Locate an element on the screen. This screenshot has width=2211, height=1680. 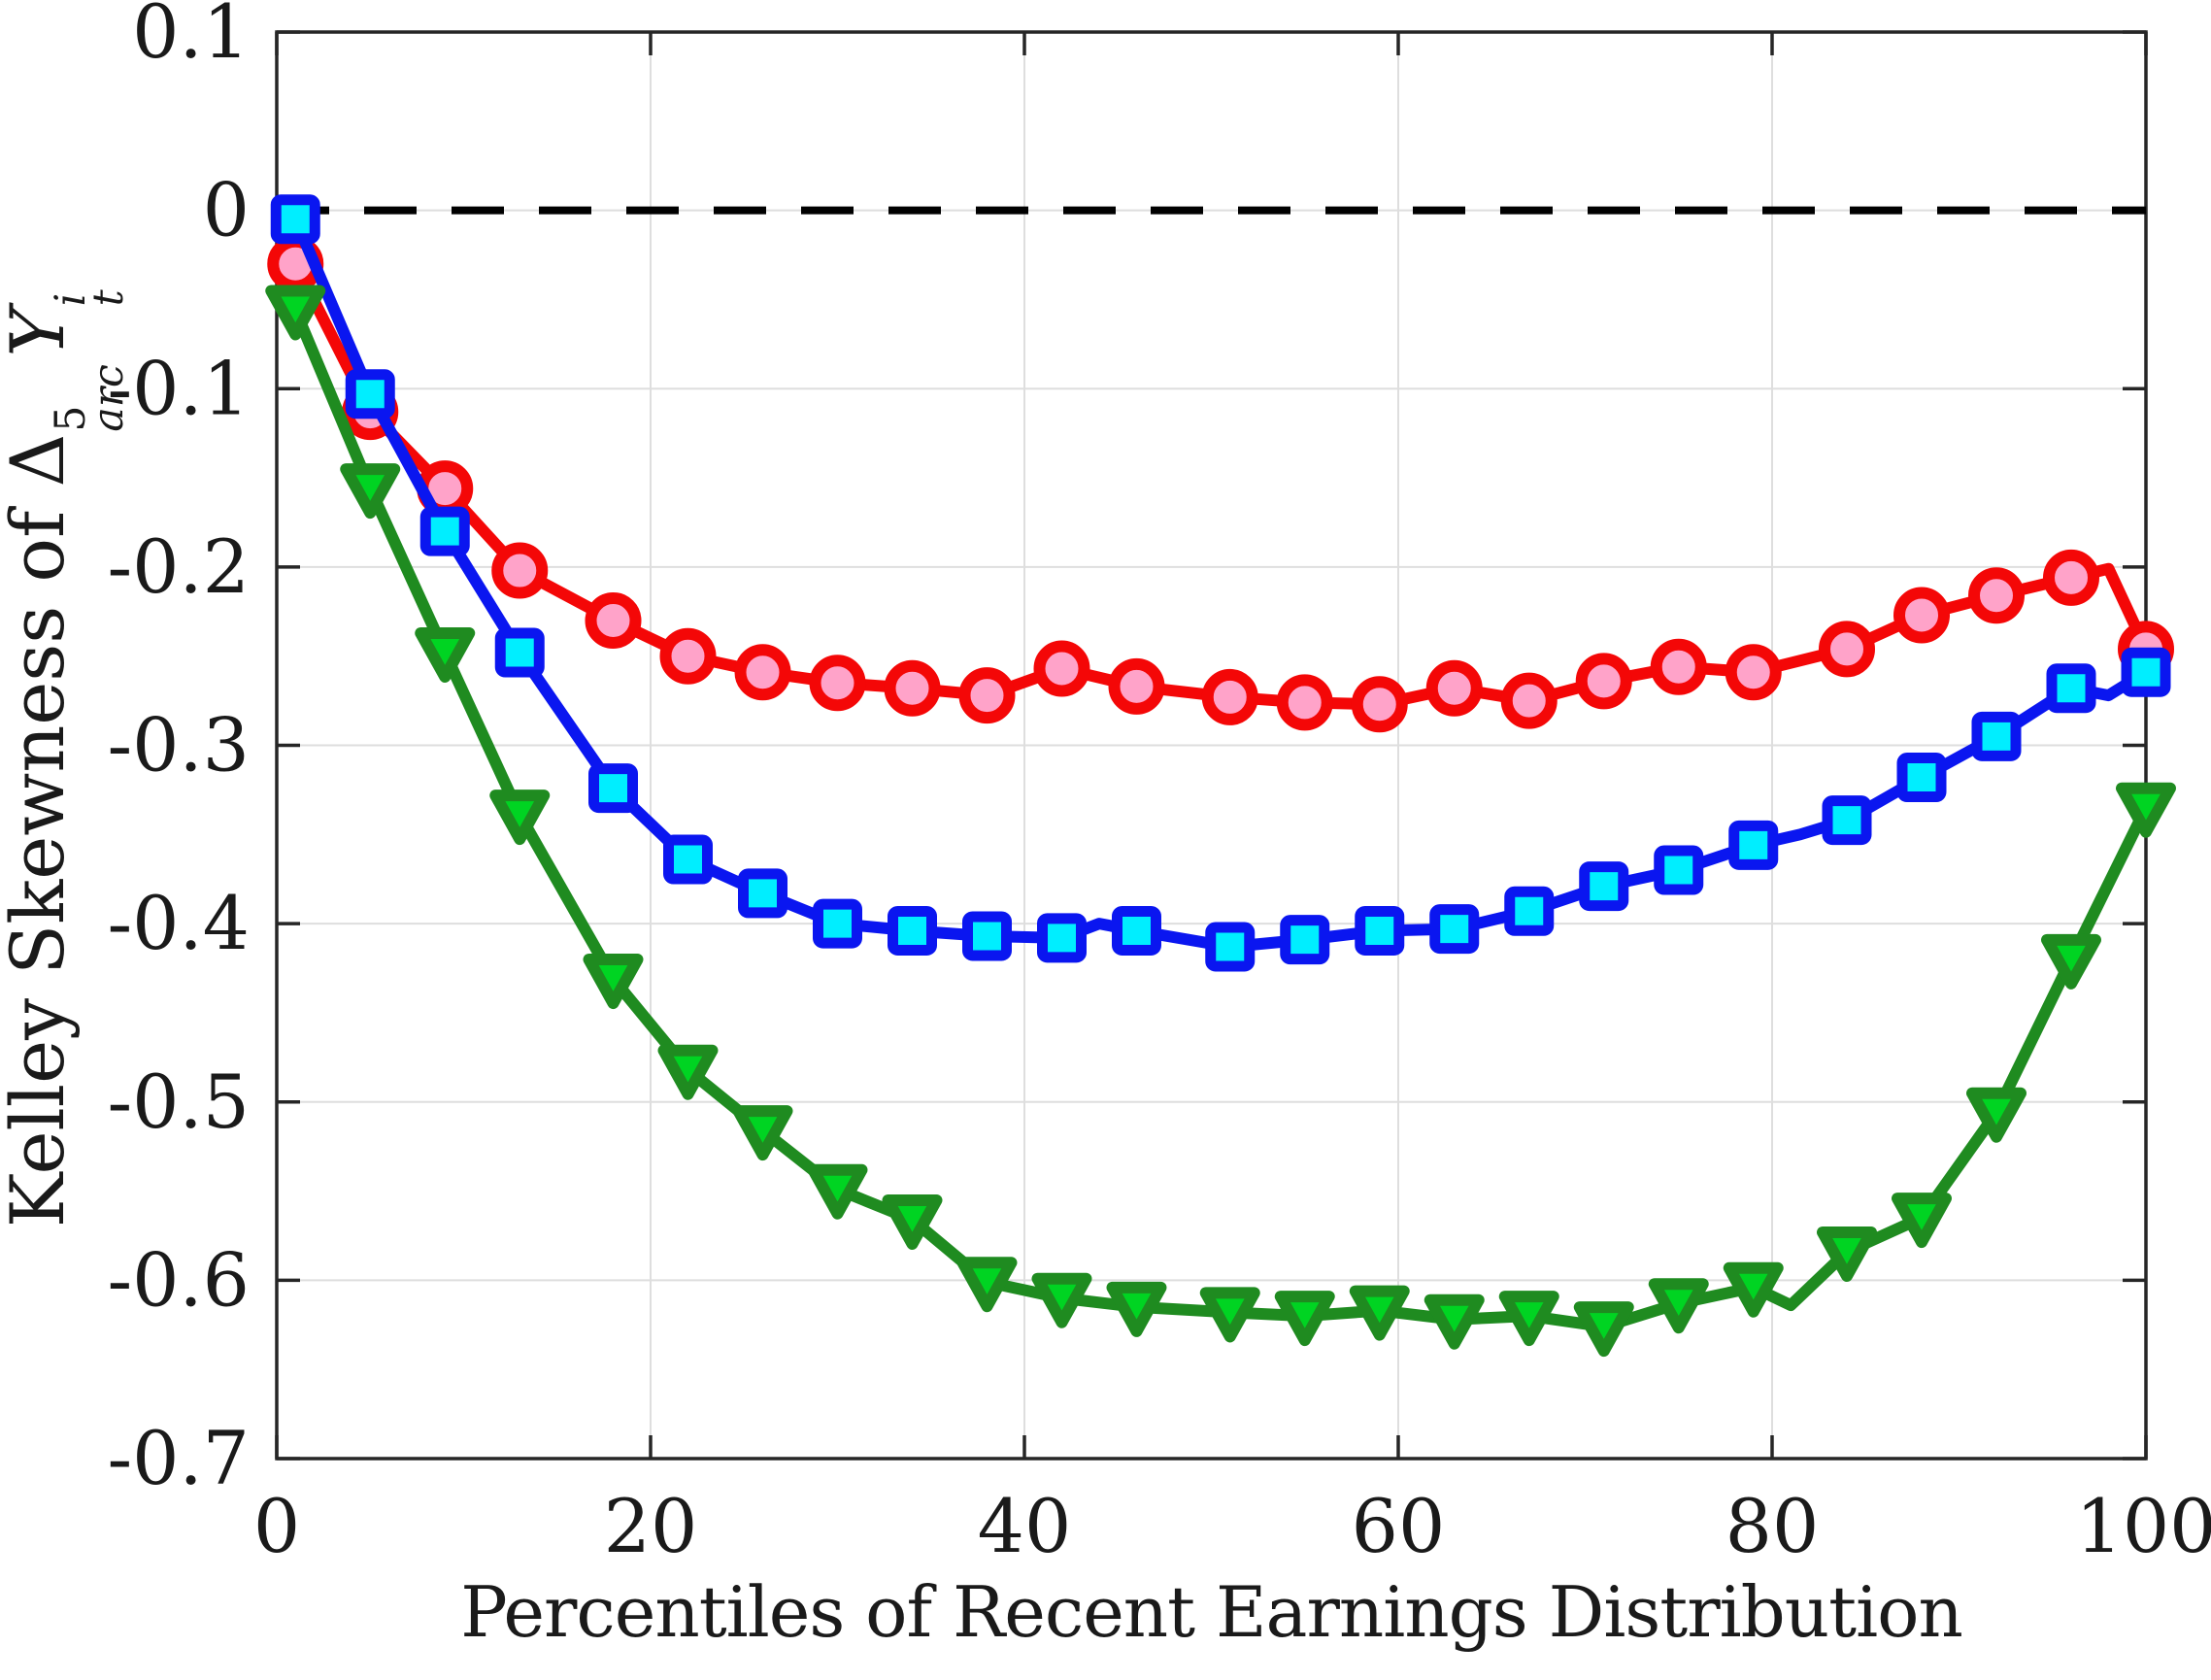
y-axis-label-text: Kelley Skewness of is located at coordinates (40, 857).